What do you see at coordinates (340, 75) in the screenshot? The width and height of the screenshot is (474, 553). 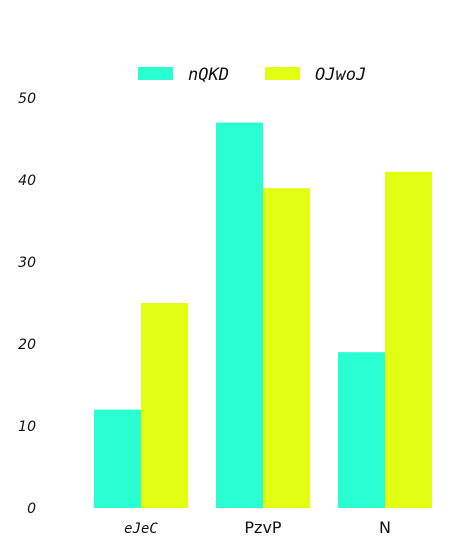 I see `legend-label: OJwoJ` at bounding box center [340, 75].